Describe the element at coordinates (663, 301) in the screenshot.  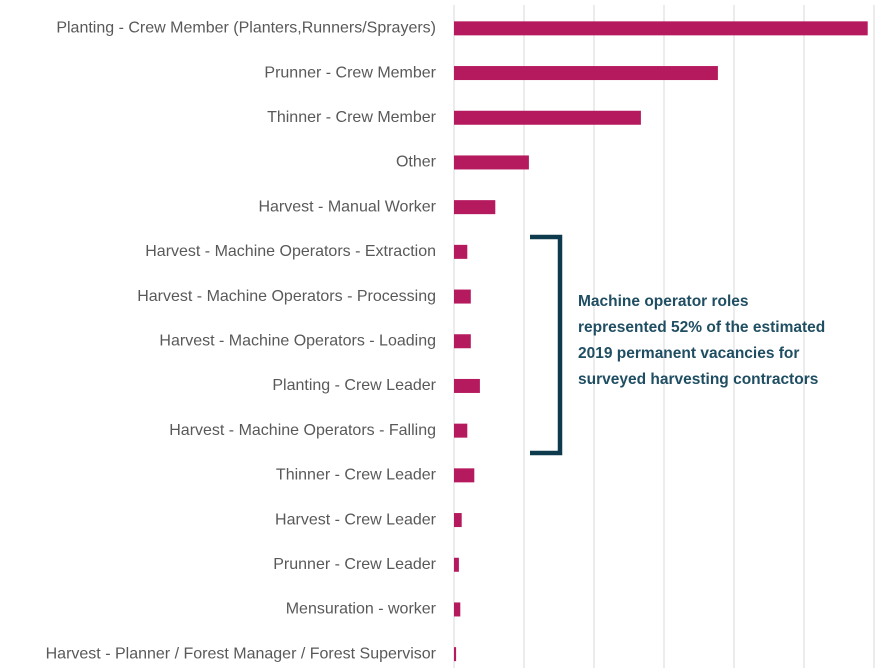
I see `annotation: Machine operator roles` at that location.